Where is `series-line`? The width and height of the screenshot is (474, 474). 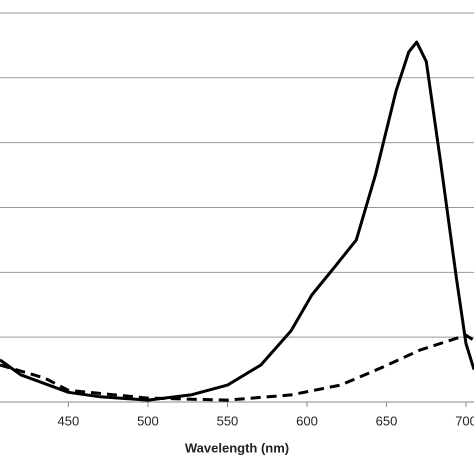 series-line is located at coordinates (237, 367).